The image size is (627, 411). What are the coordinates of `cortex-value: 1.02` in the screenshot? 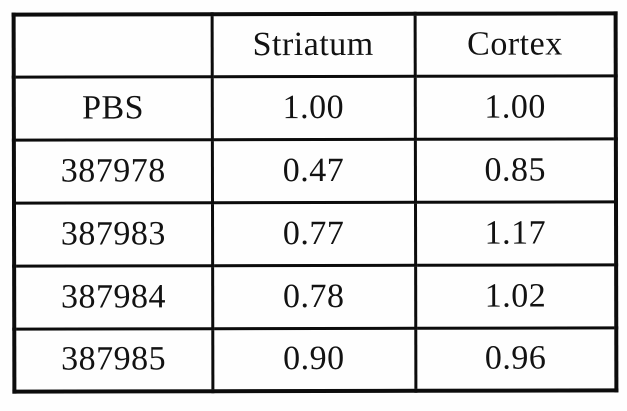 It's located at (516, 296).